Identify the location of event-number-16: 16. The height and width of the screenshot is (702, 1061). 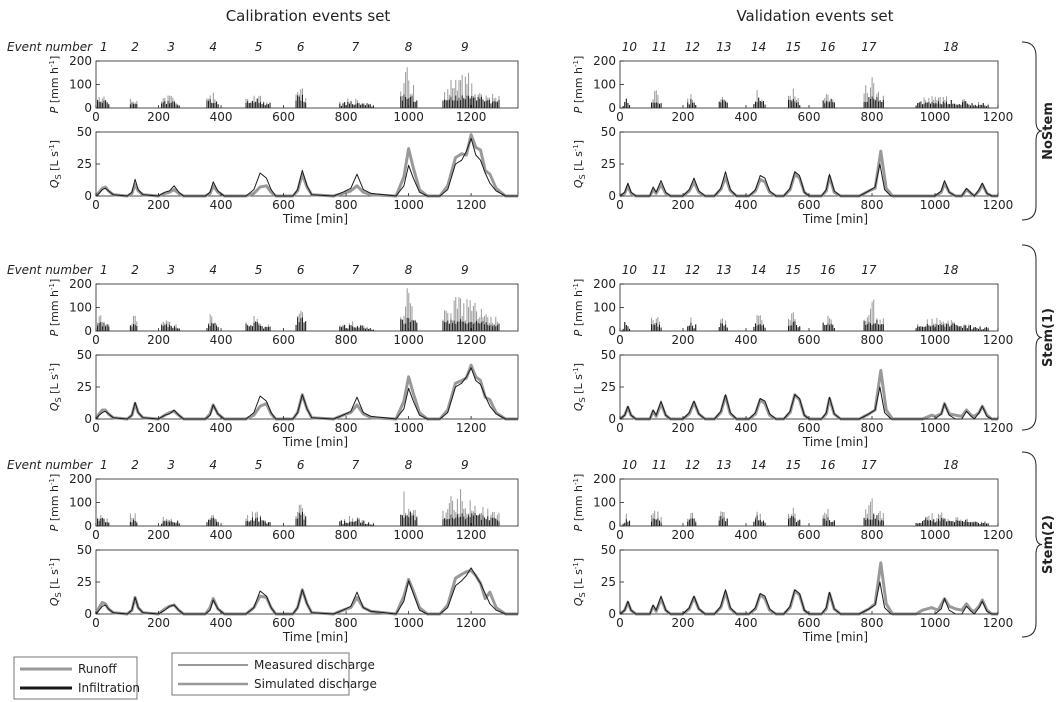
(828, 47).